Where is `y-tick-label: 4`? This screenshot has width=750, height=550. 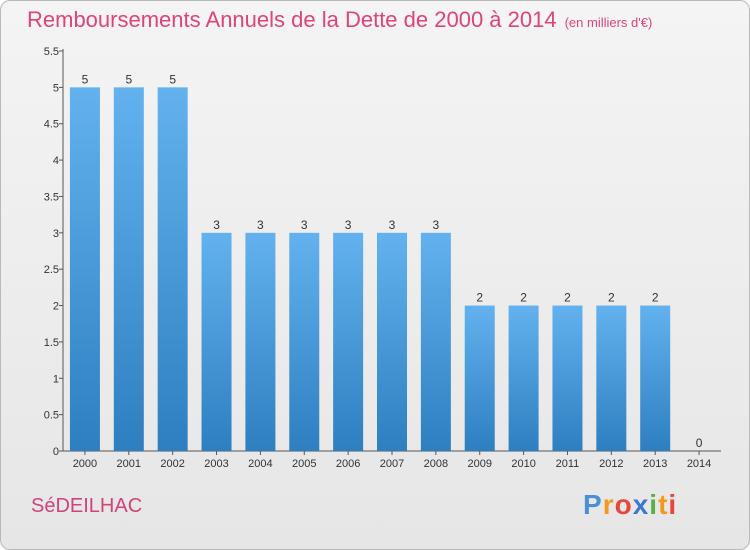 y-tick-label: 4 is located at coordinates (56, 161).